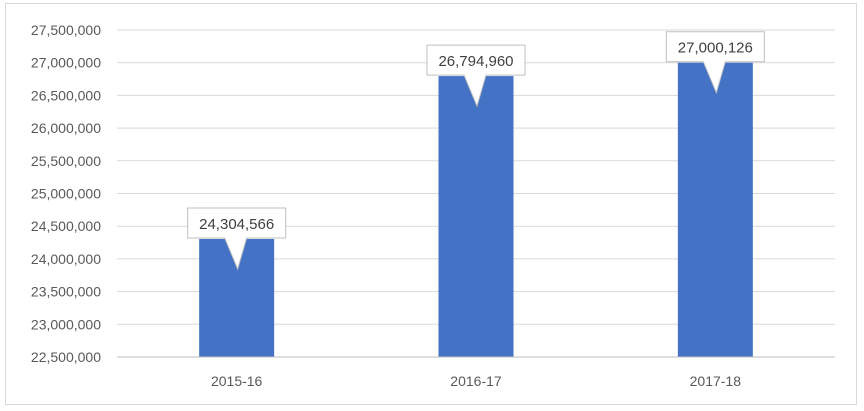 The height and width of the screenshot is (411, 864). I want to click on x-axis-tick-labels: 2015-16 2016-17 2017-18, so click(476, 381).